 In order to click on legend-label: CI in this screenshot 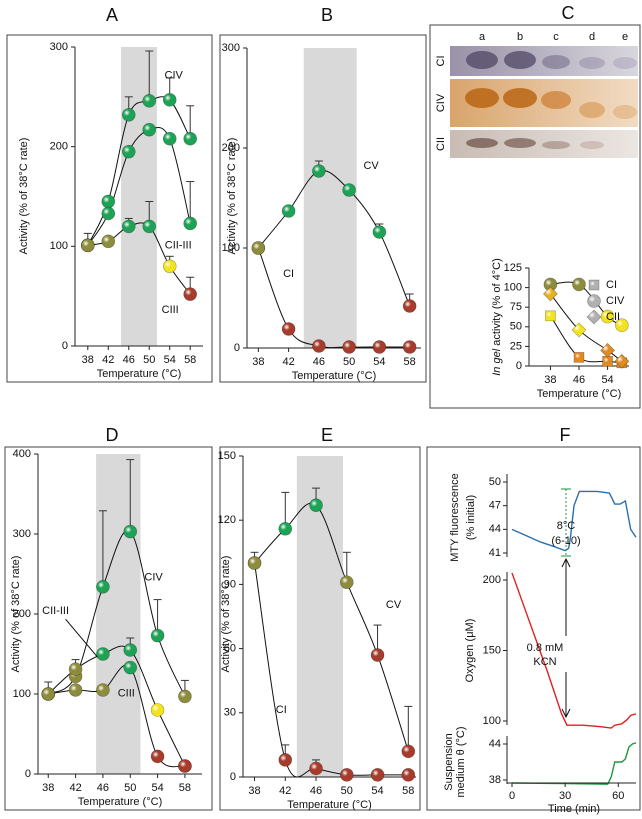, I will do `click(611, 285)`.